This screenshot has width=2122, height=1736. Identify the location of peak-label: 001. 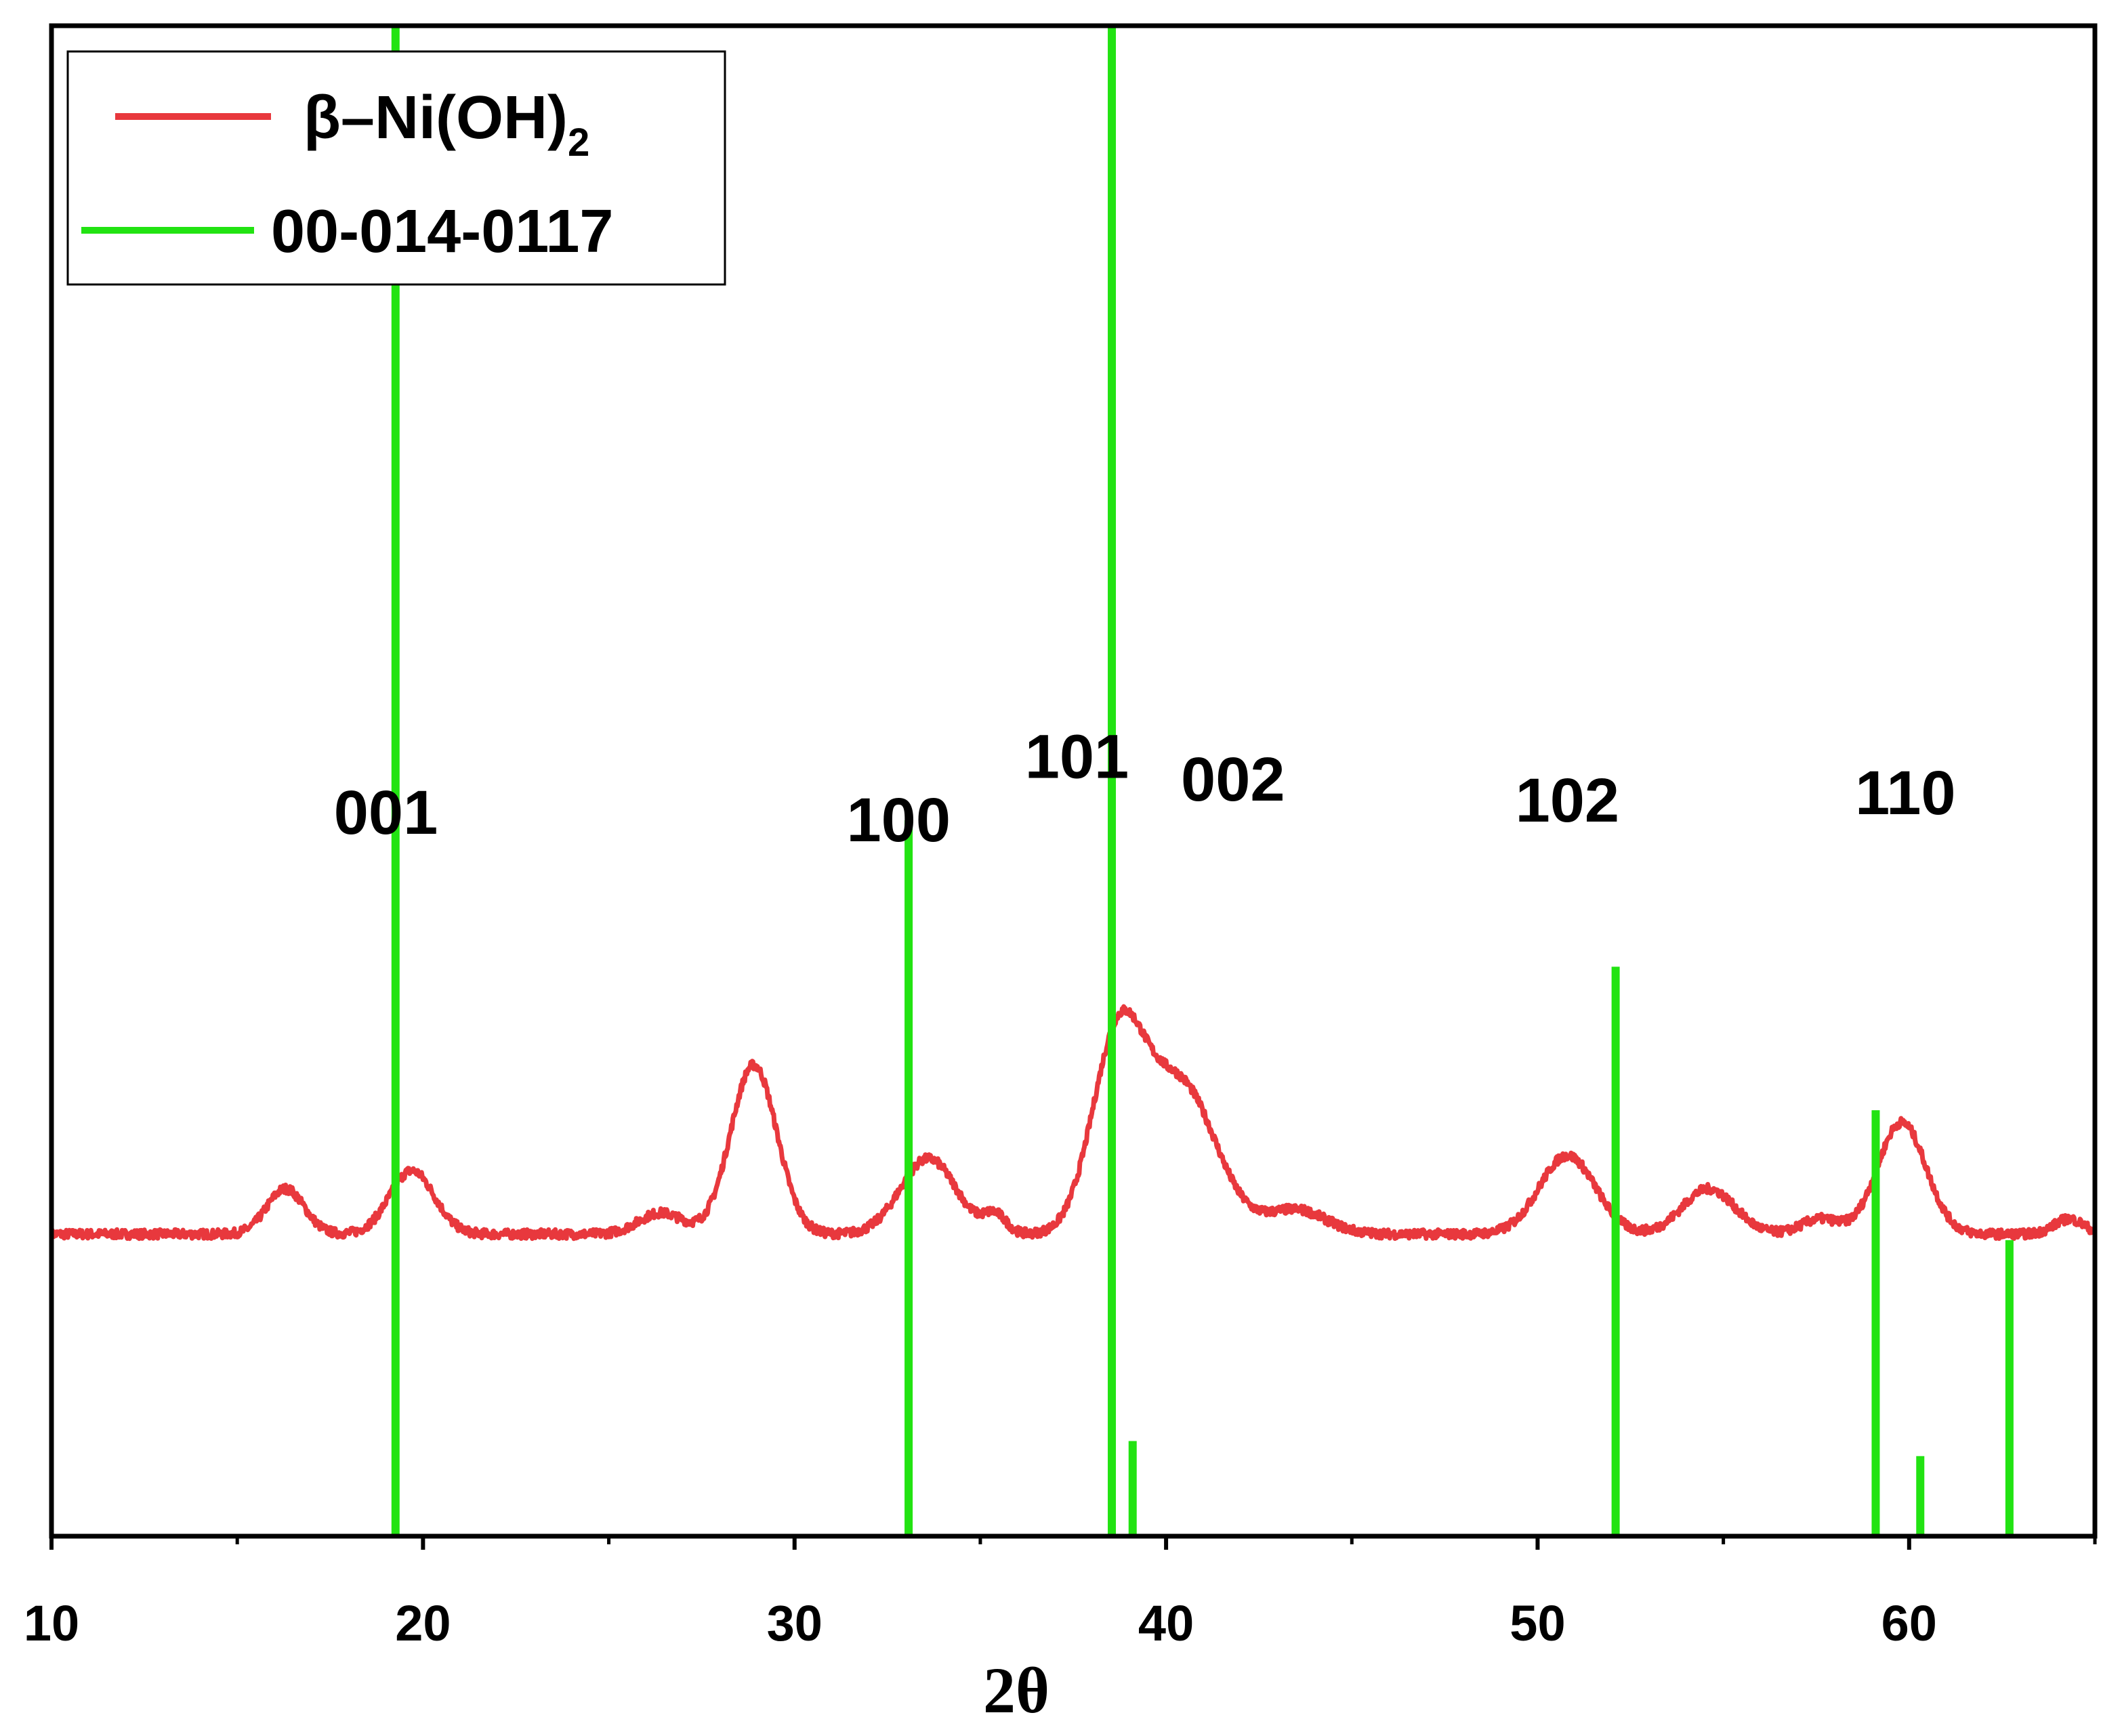
(386, 812).